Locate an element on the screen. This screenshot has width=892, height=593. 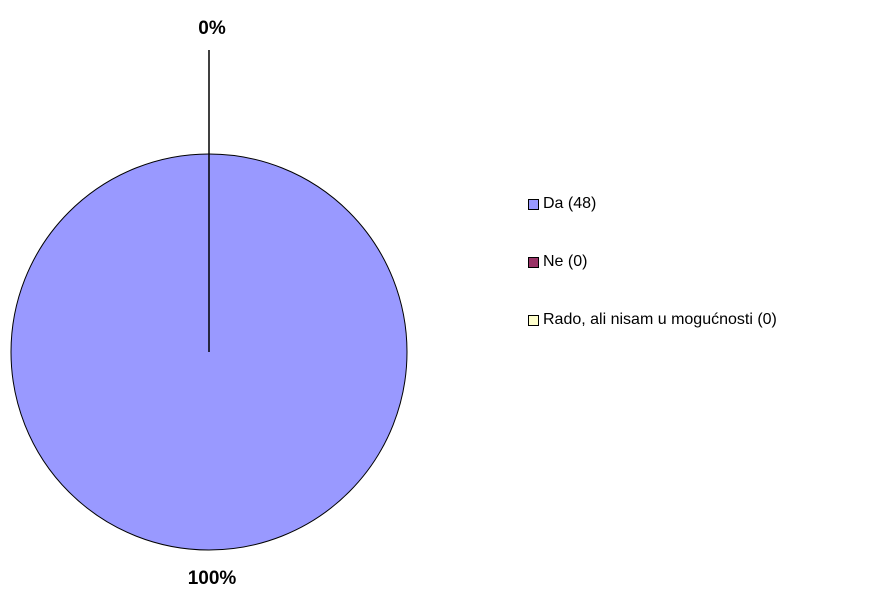
slice-label-da: 100% is located at coordinates (212, 578).